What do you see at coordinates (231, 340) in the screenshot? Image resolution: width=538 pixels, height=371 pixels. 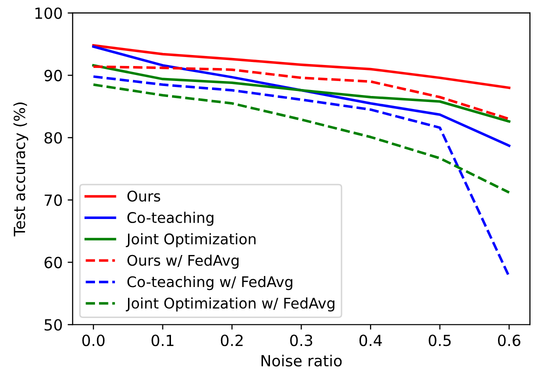 I see `x-tick-label: 0.2` at bounding box center [231, 340].